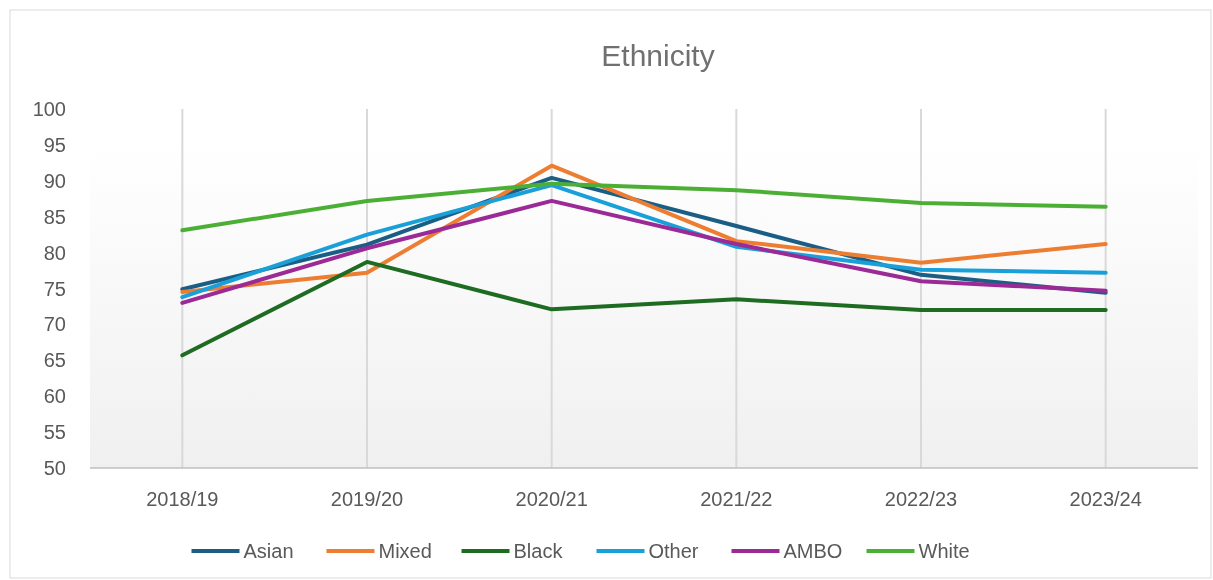 The height and width of the screenshot is (580, 1213). I want to click on x-tick-label: 2023/24, so click(1105, 499).